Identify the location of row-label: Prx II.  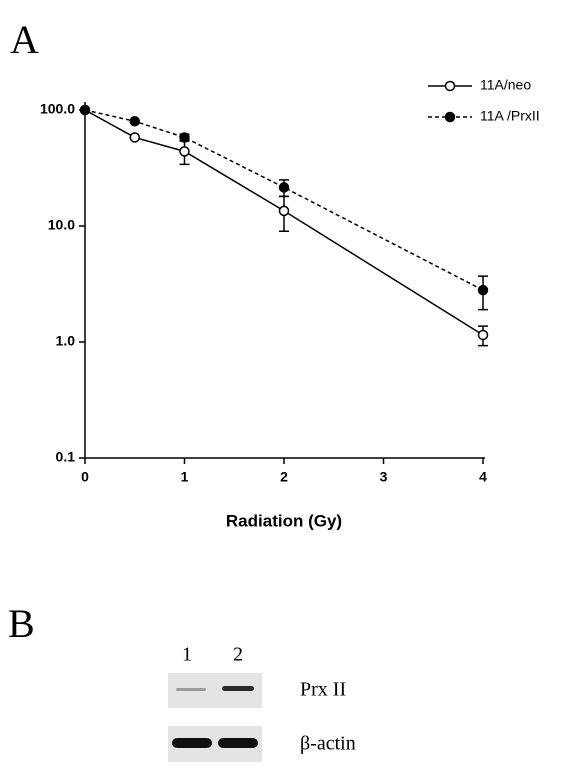
(323, 690).